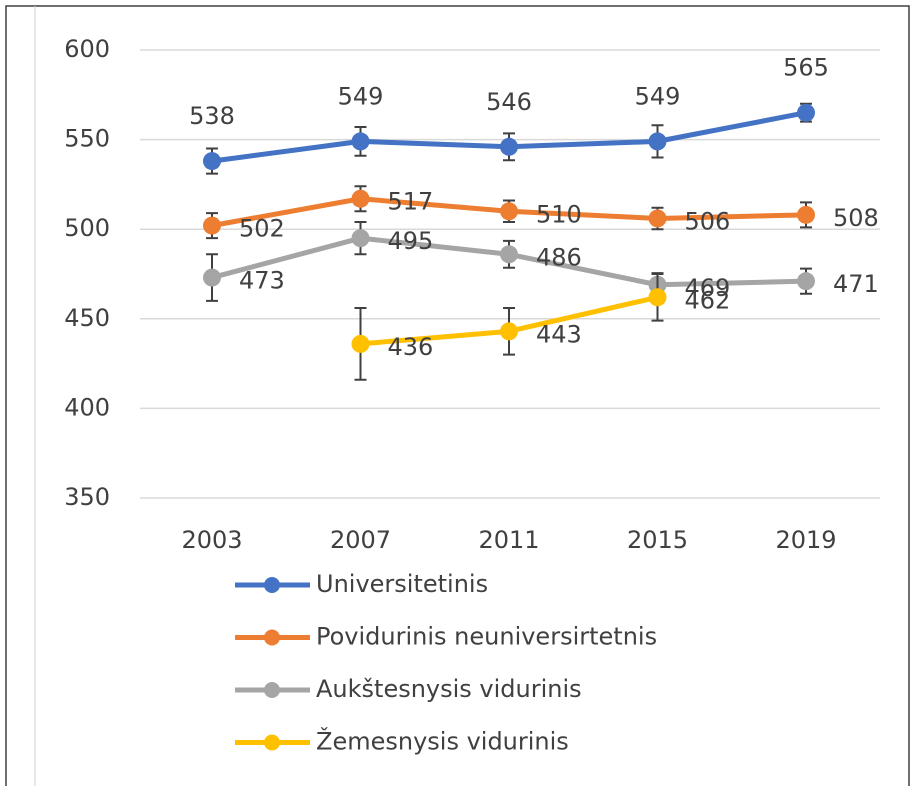 This screenshot has height=786, width=915. I want to click on x-tick-label: 2003, so click(211, 540).